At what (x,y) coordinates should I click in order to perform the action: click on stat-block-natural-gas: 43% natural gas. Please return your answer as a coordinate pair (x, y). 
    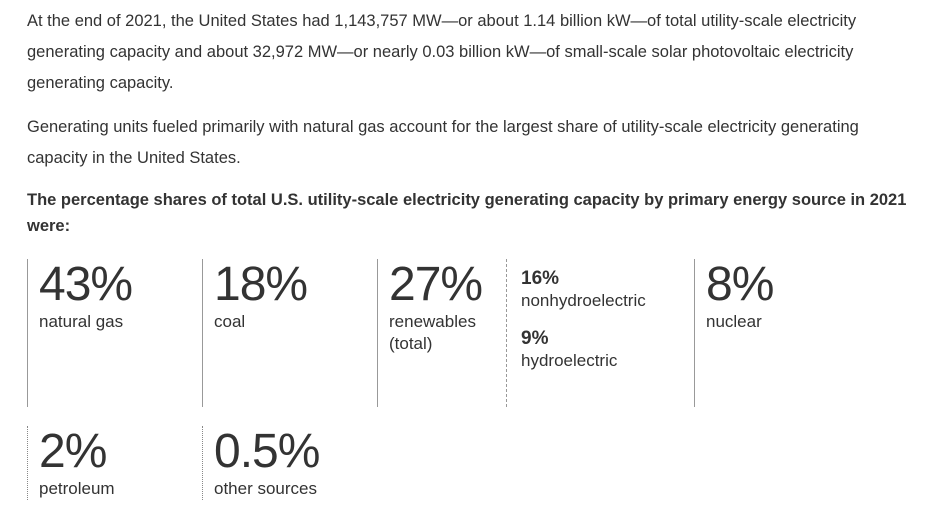
    Looking at the image, I should click on (114, 333).